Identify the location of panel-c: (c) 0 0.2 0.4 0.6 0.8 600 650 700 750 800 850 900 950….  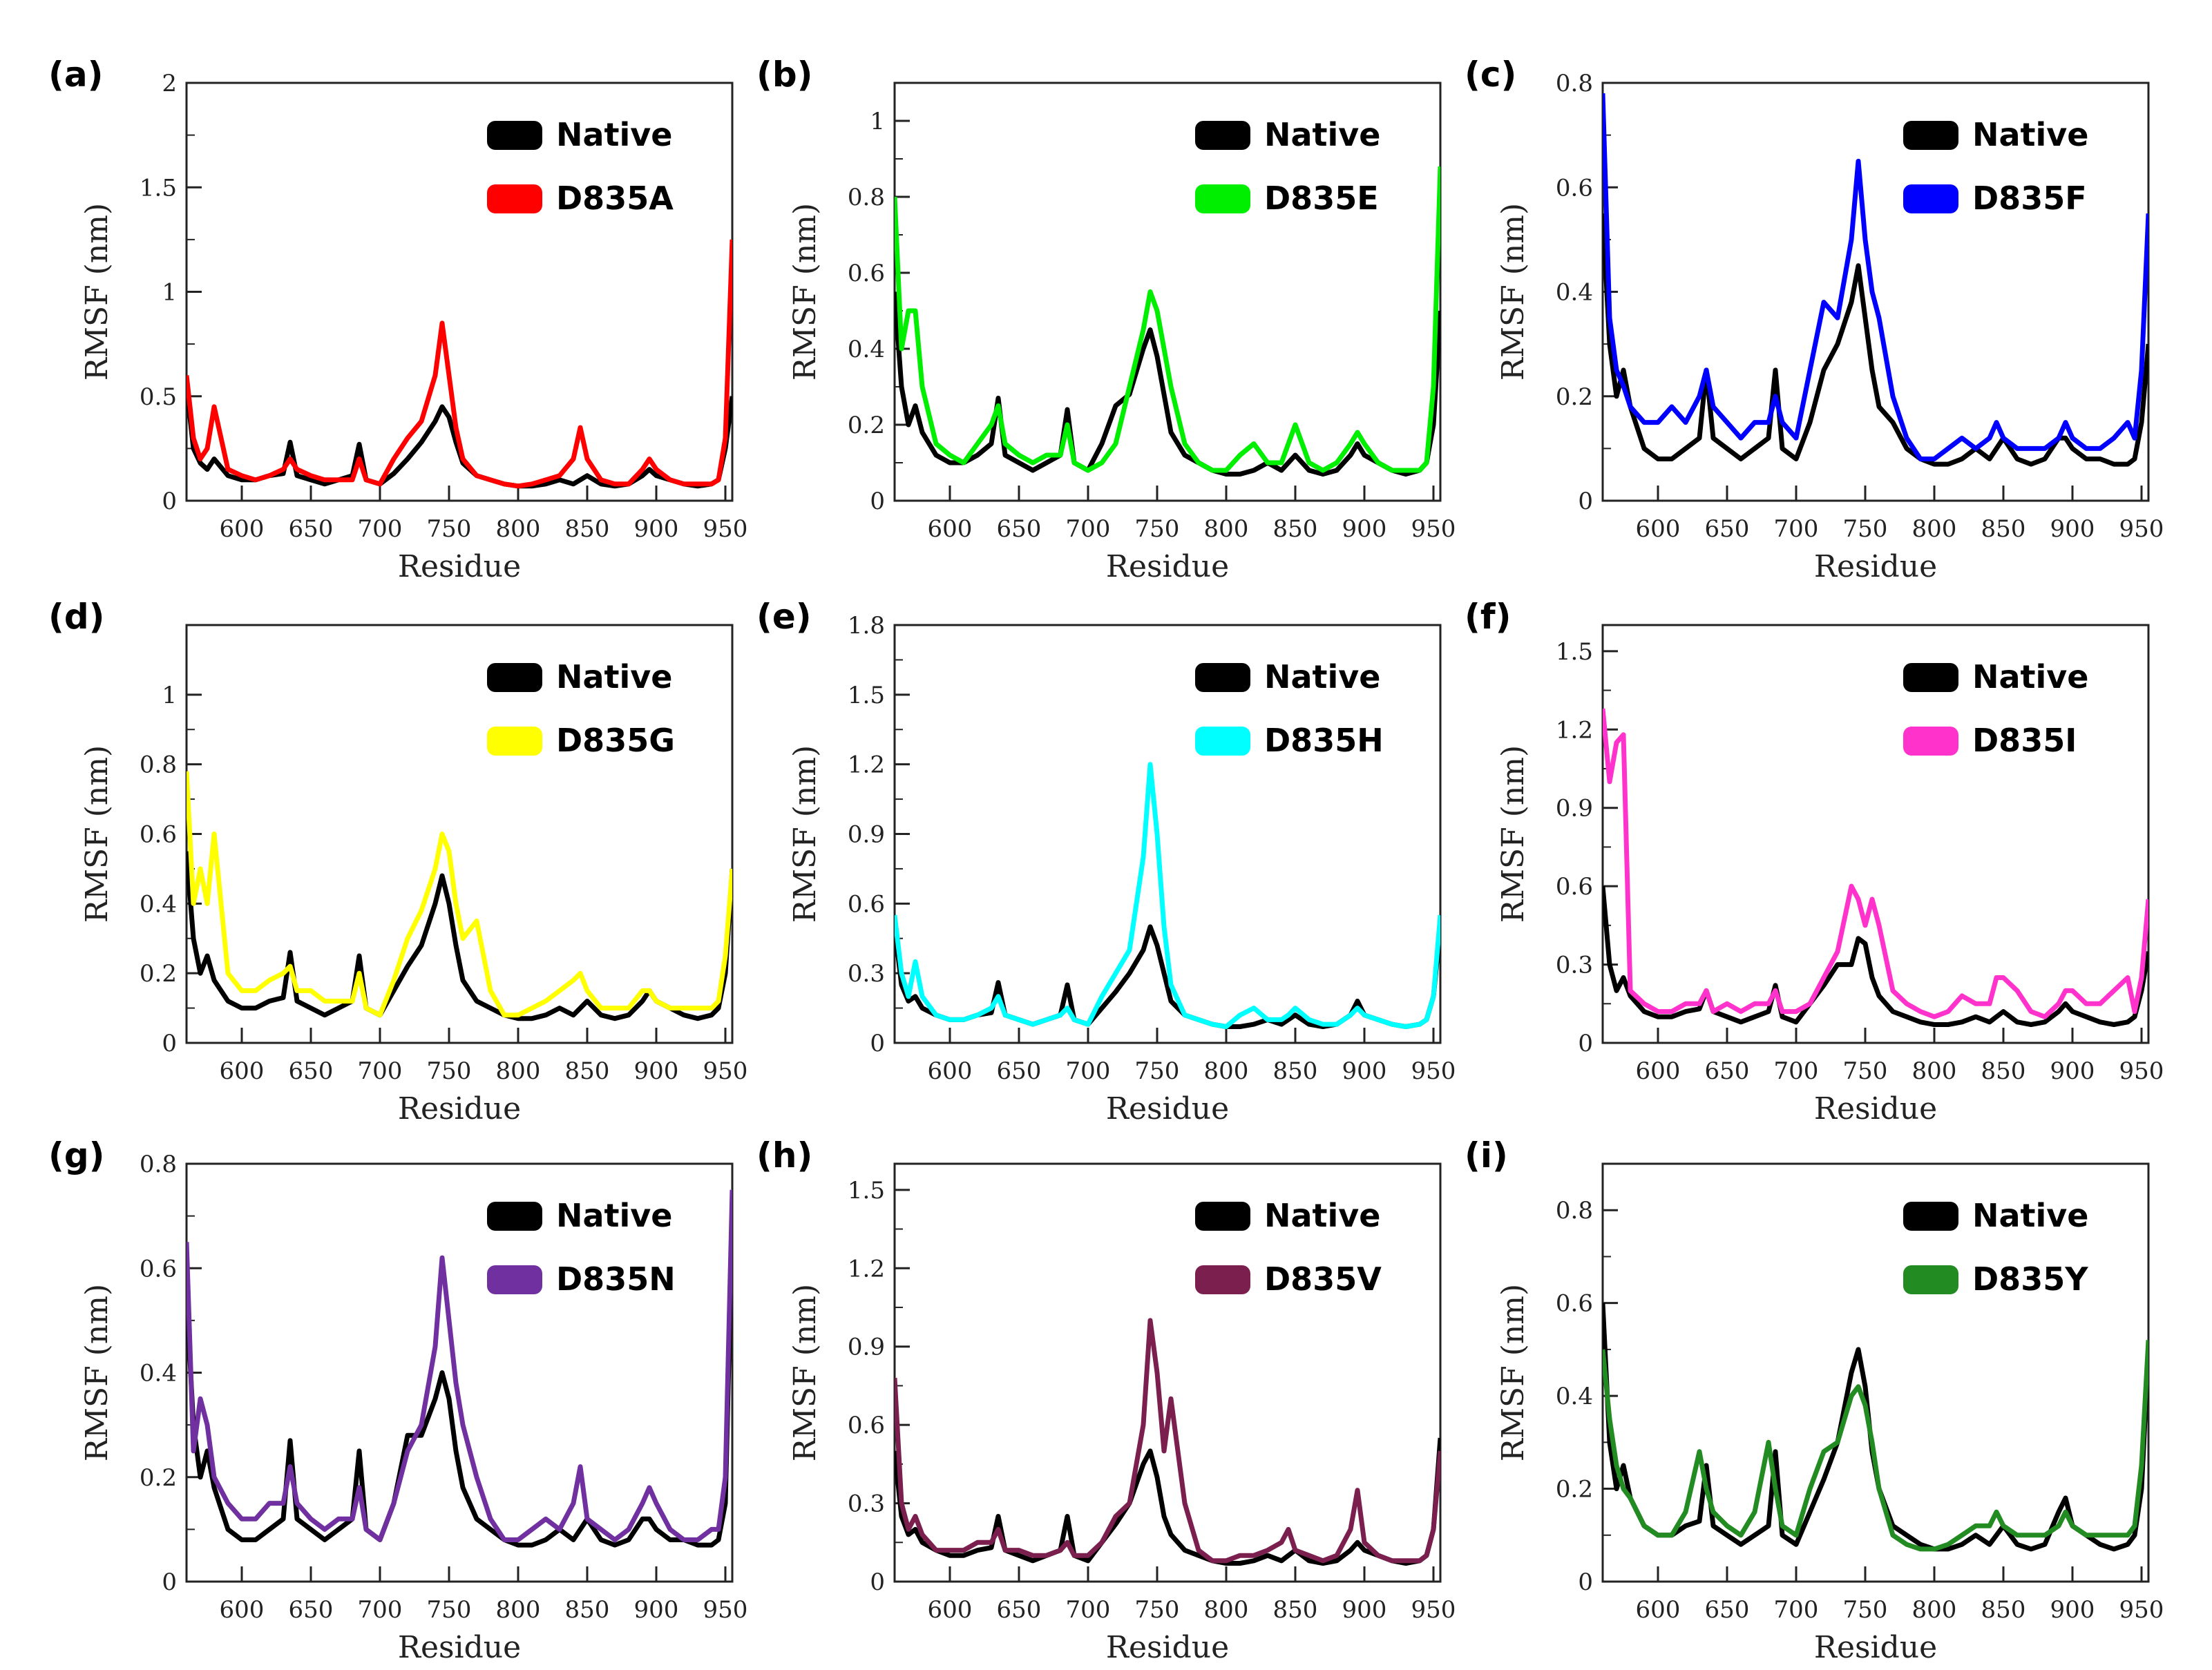
(1814, 319).